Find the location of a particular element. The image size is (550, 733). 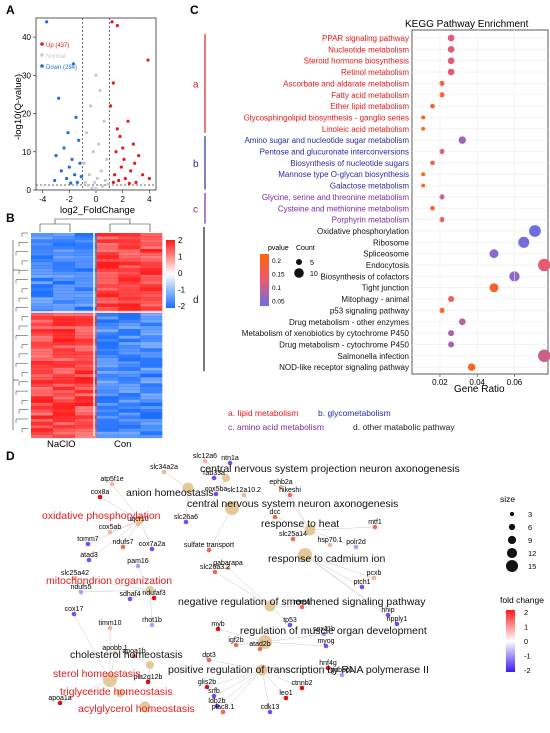

gene-label: glis2b is located at coordinates (207, 682).